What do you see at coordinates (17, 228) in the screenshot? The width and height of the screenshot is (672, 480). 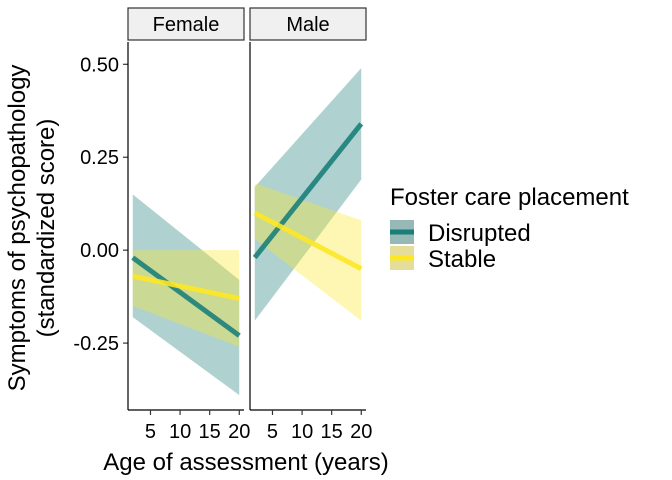 I see `y-axis-title-line-1: Symptoms of psychopathology` at bounding box center [17, 228].